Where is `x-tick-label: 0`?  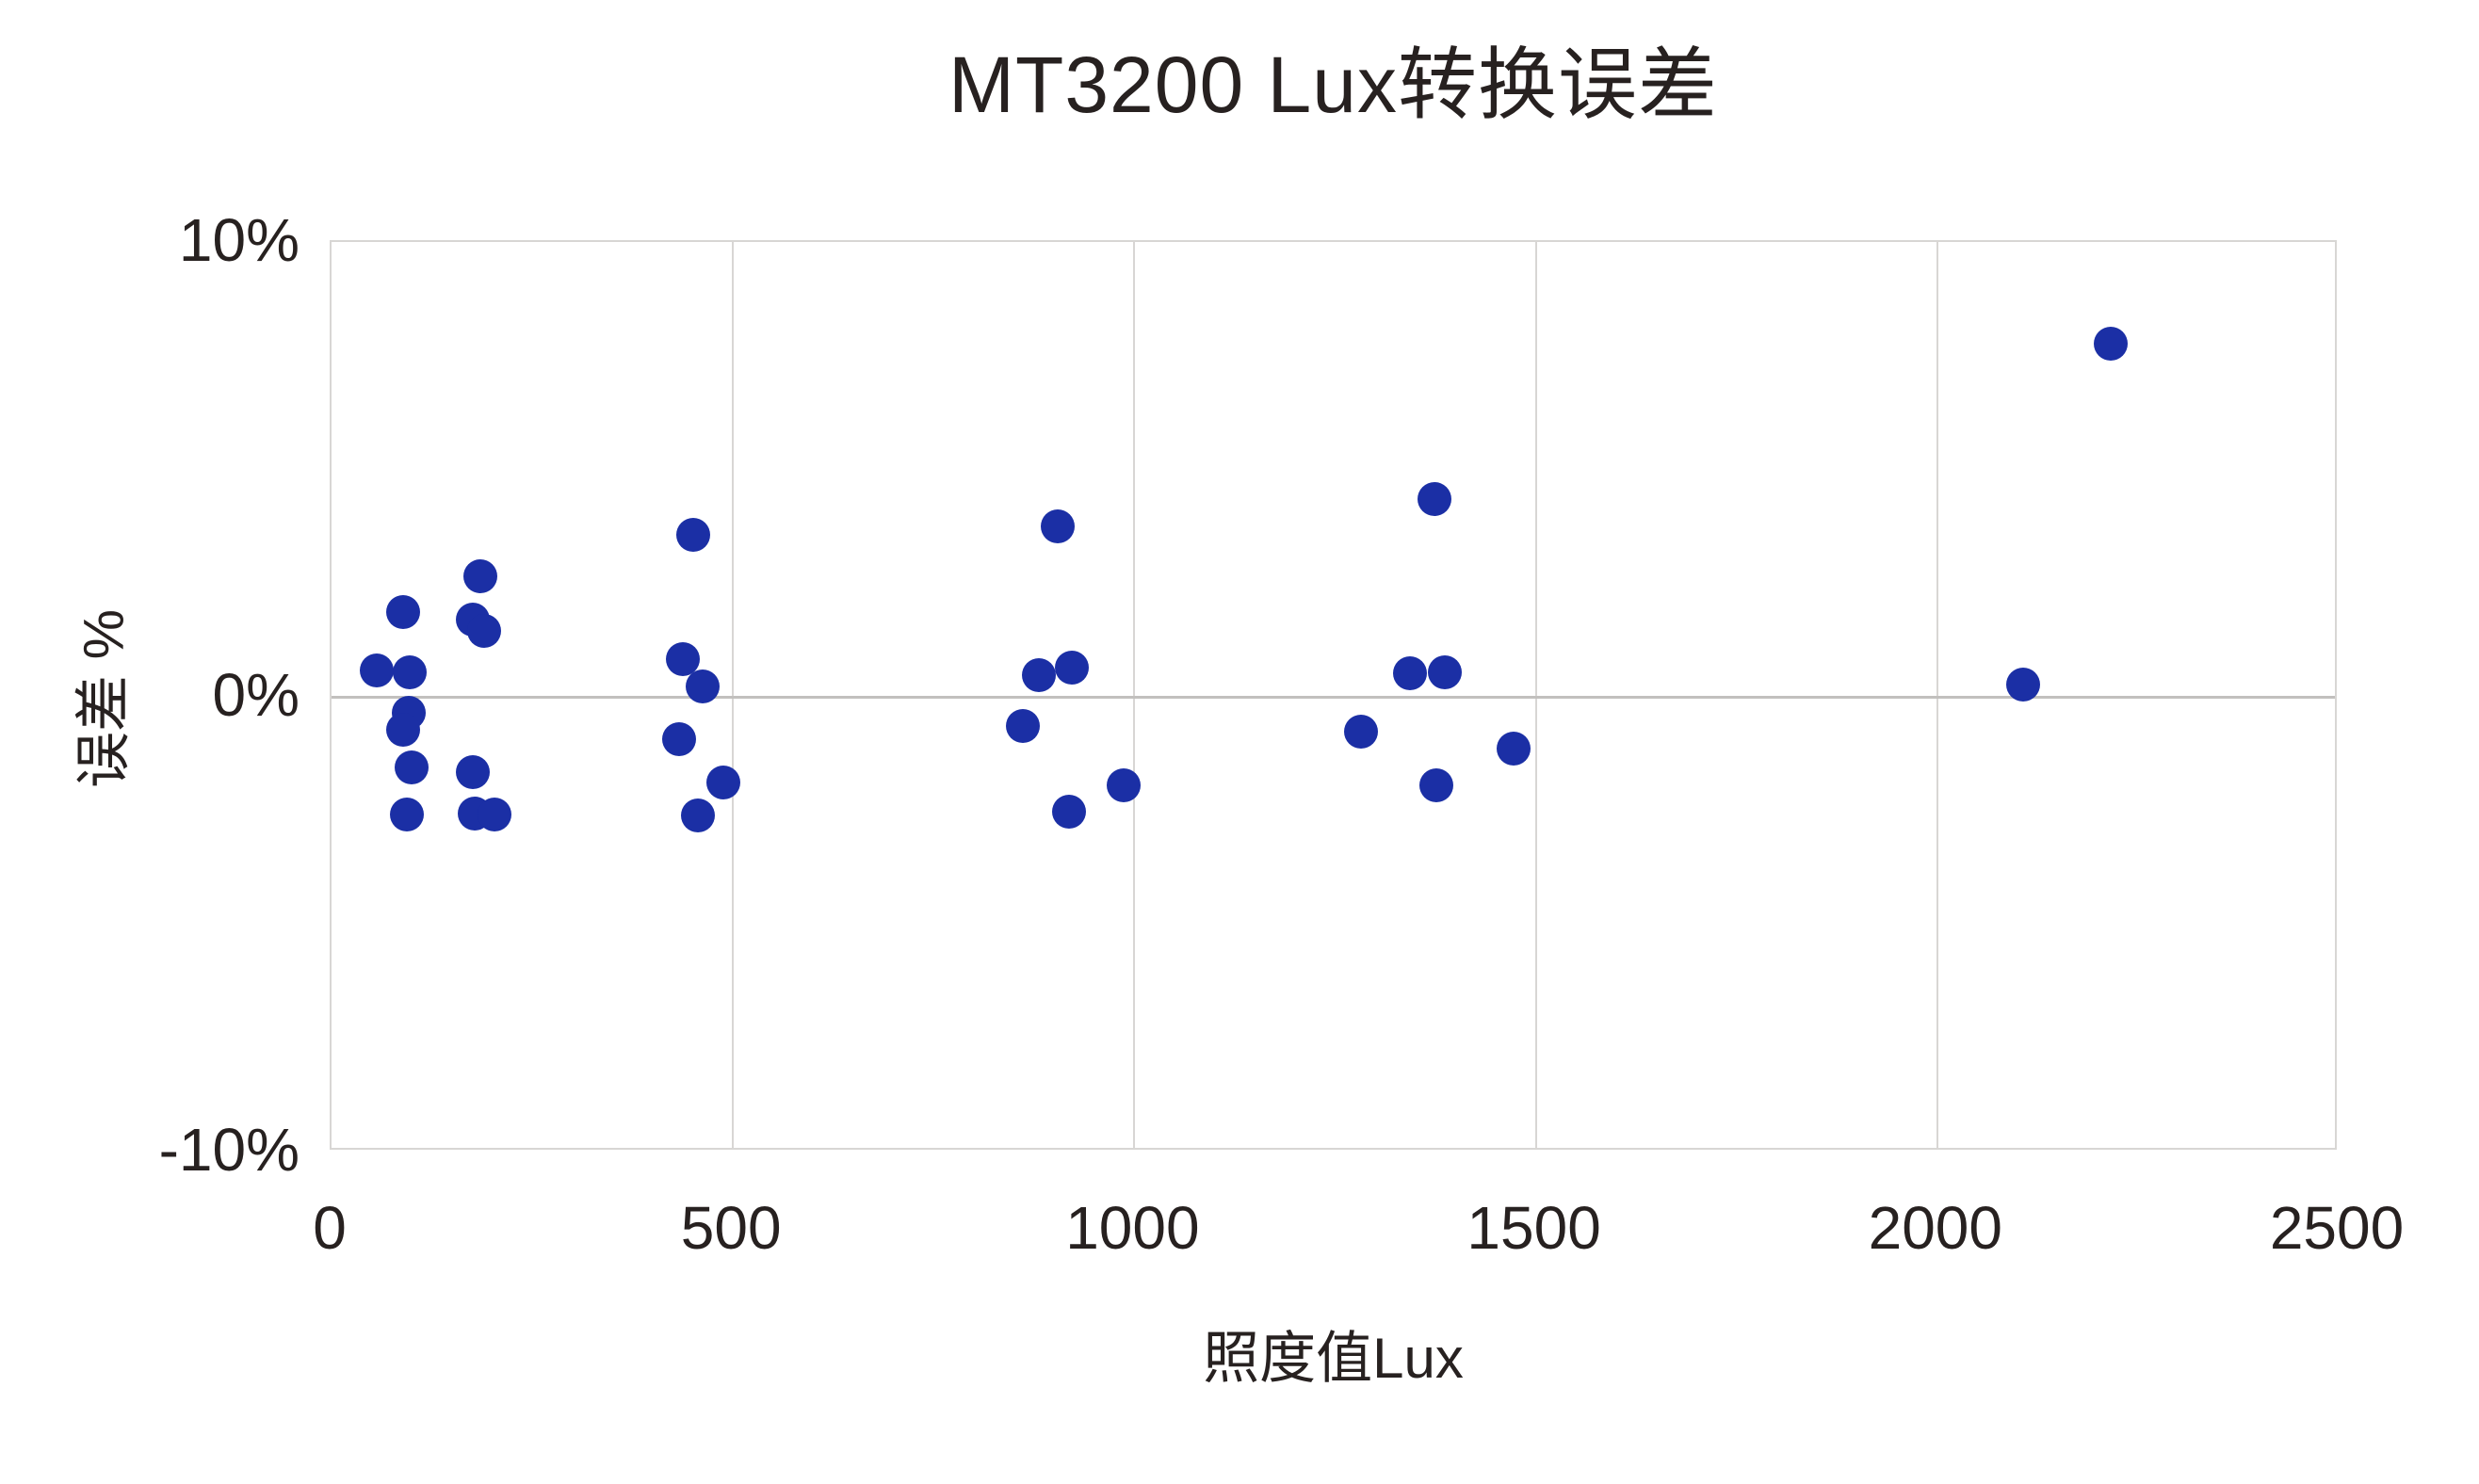 x-tick-label: 0 is located at coordinates (330, 1228).